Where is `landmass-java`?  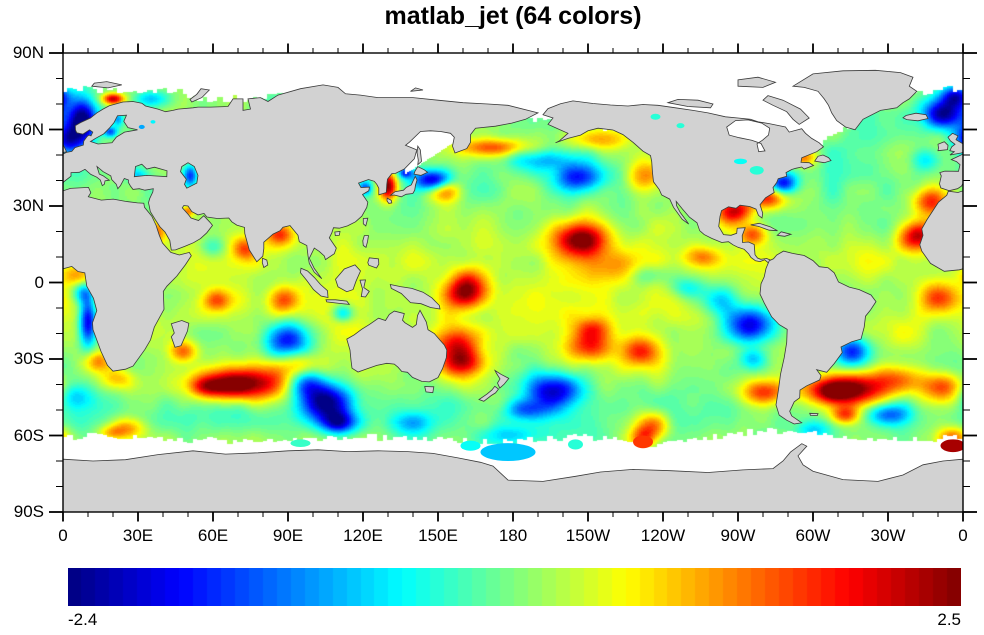
landmass-java is located at coordinates (338, 302).